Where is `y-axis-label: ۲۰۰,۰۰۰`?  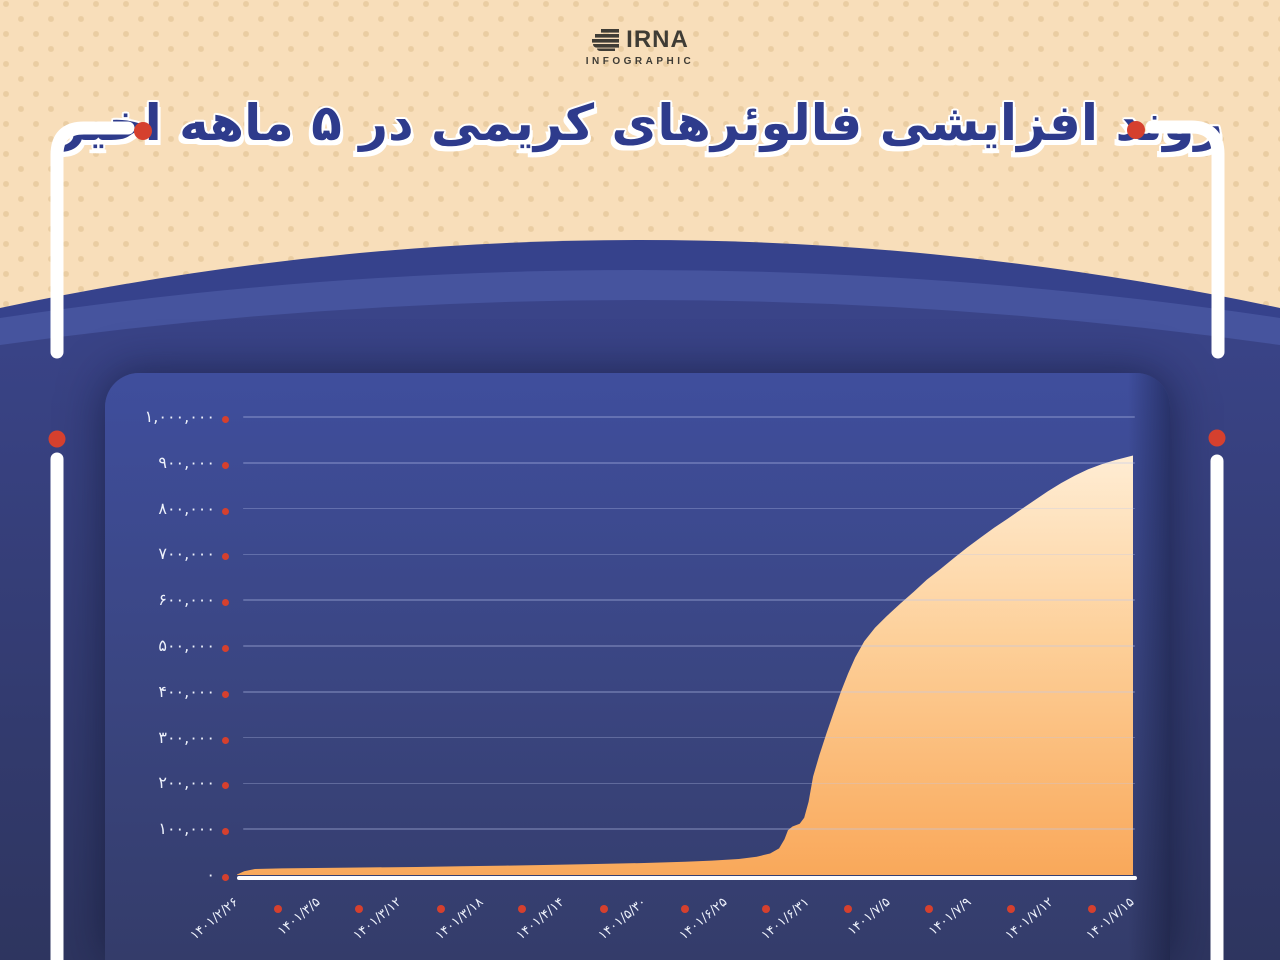
y-axis-label: ۲۰۰,۰۰۰ is located at coordinates (186, 783).